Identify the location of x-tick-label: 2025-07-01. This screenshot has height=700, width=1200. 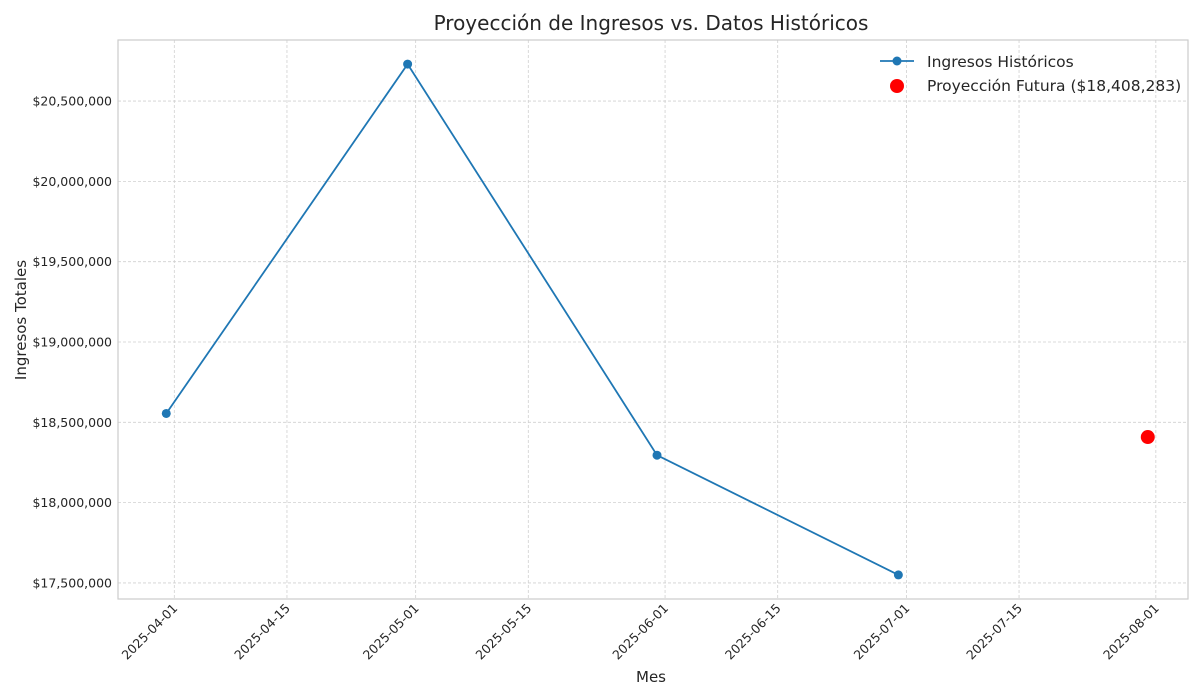
(882, 632).